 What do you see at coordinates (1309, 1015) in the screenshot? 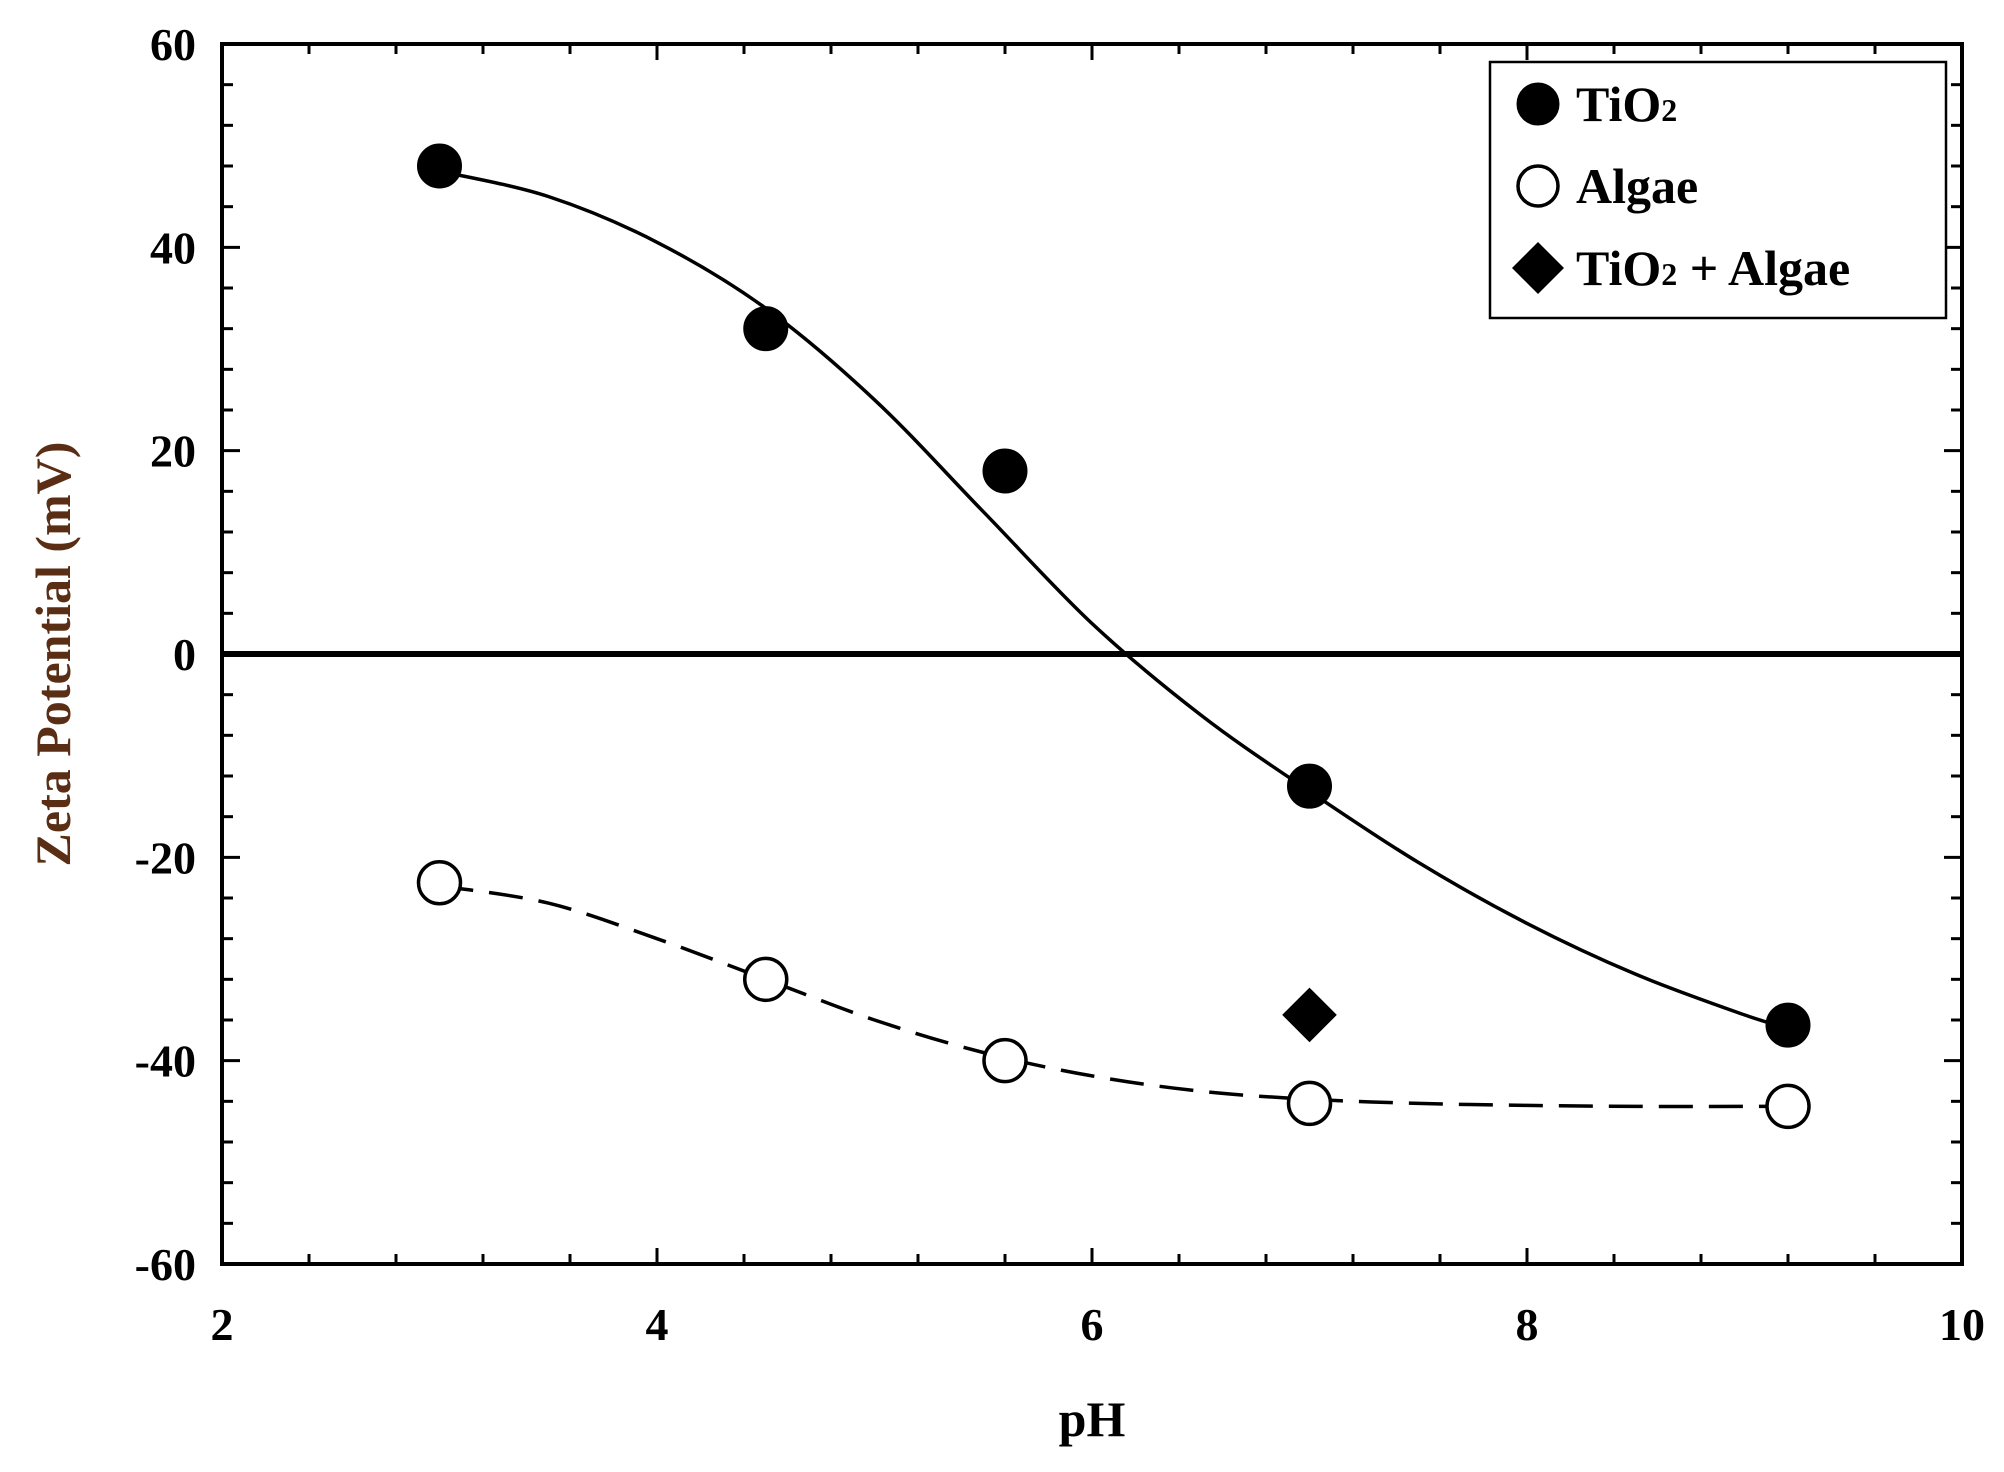
I see `tio2-algae-point` at bounding box center [1309, 1015].